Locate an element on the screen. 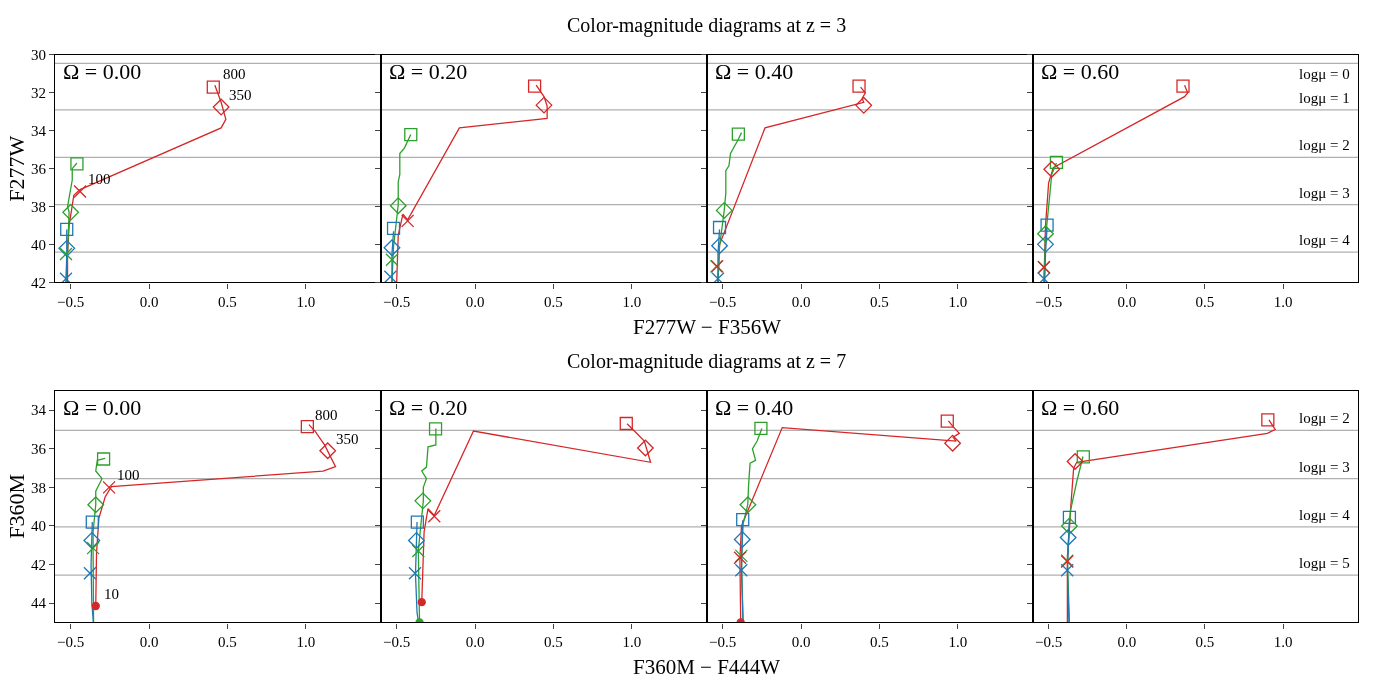  y-axis-title: F360M is located at coordinates (17, 506).